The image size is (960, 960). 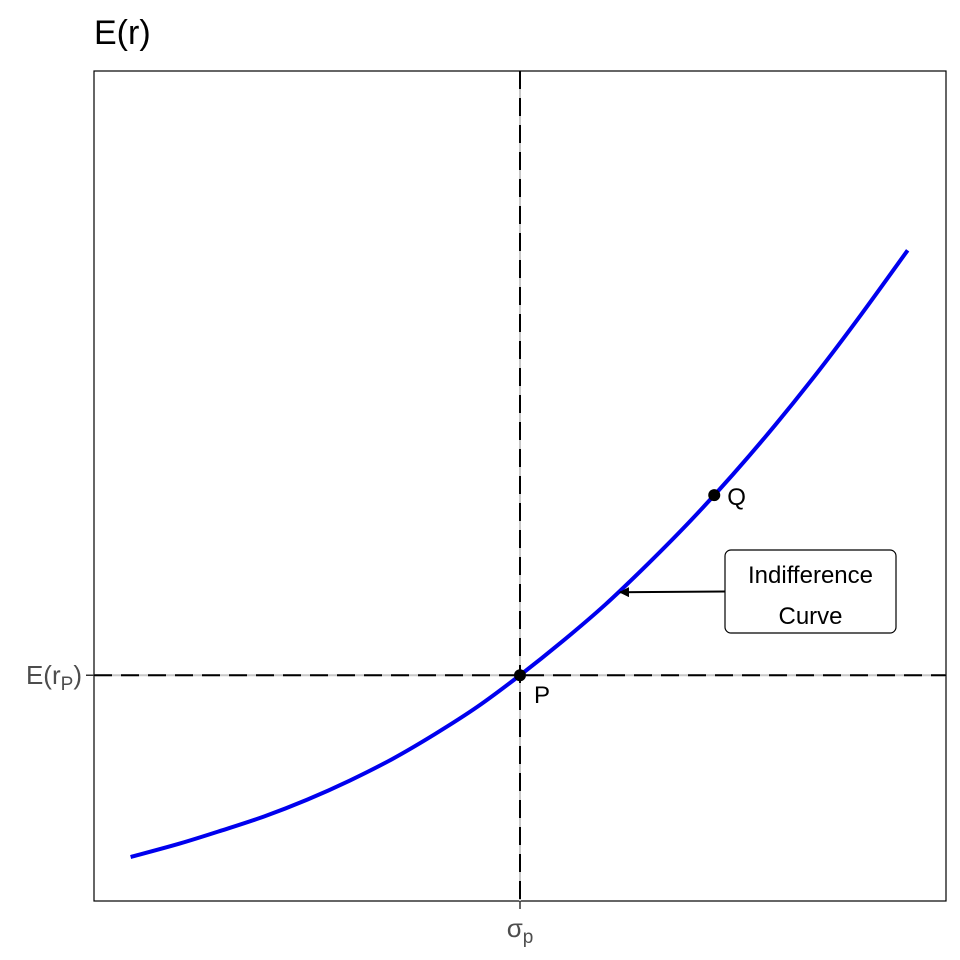 I want to click on annotation-box, so click(x=810, y=591).